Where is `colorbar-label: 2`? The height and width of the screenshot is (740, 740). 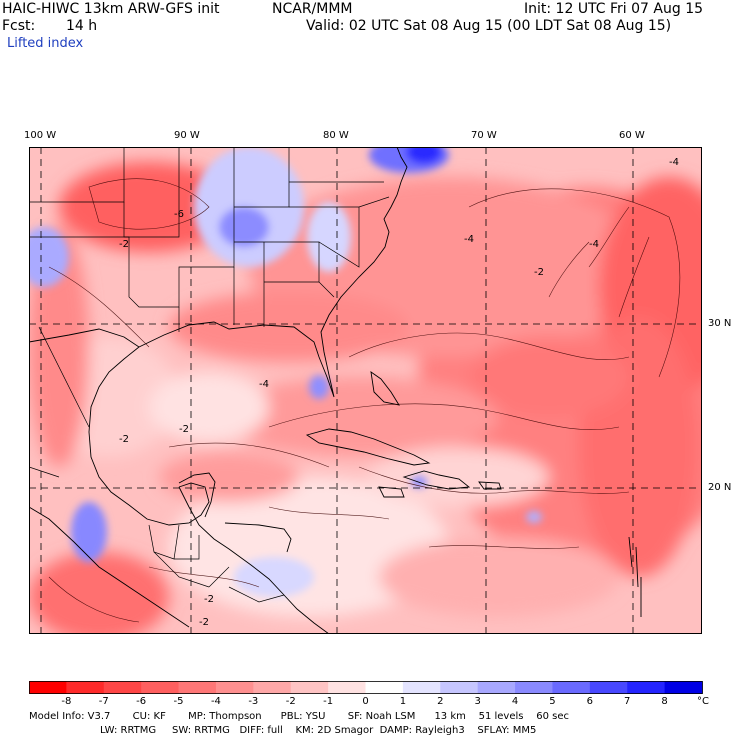
colorbar-label: 2 is located at coordinates (440, 701).